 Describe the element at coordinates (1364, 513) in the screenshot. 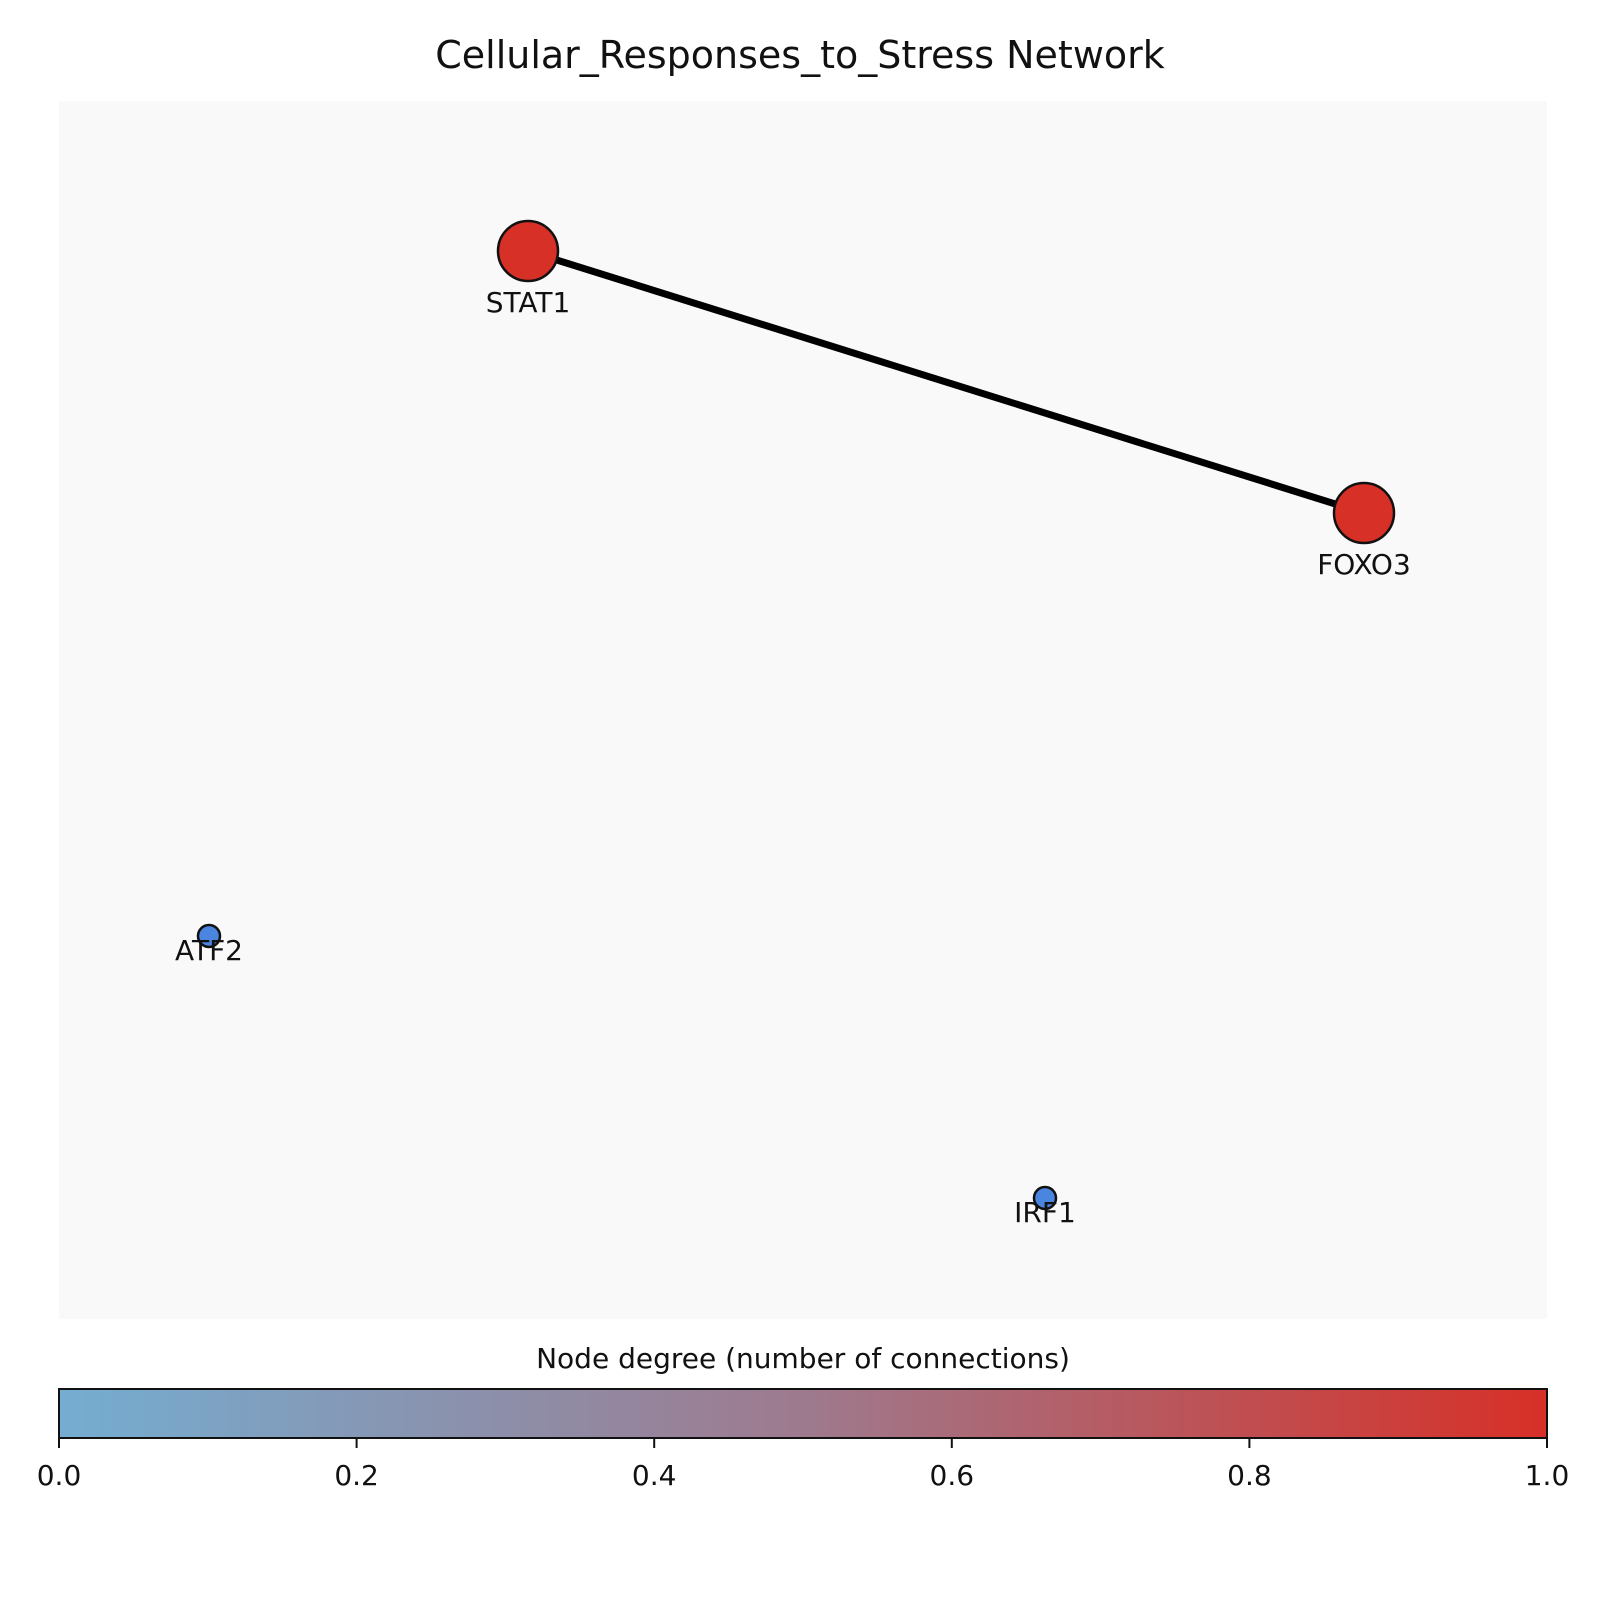

I see `node-foxo3` at that location.